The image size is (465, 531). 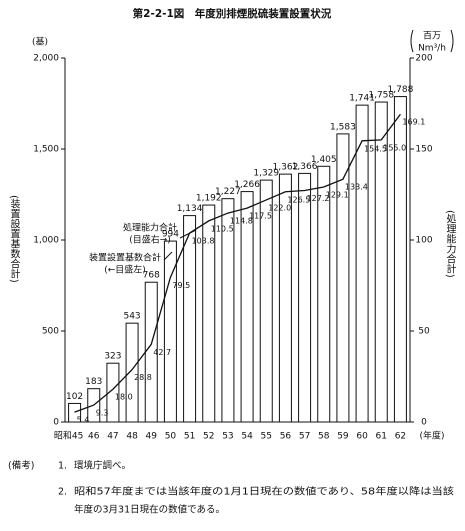 I want to click on bar-label: 1,362, so click(x=286, y=168).